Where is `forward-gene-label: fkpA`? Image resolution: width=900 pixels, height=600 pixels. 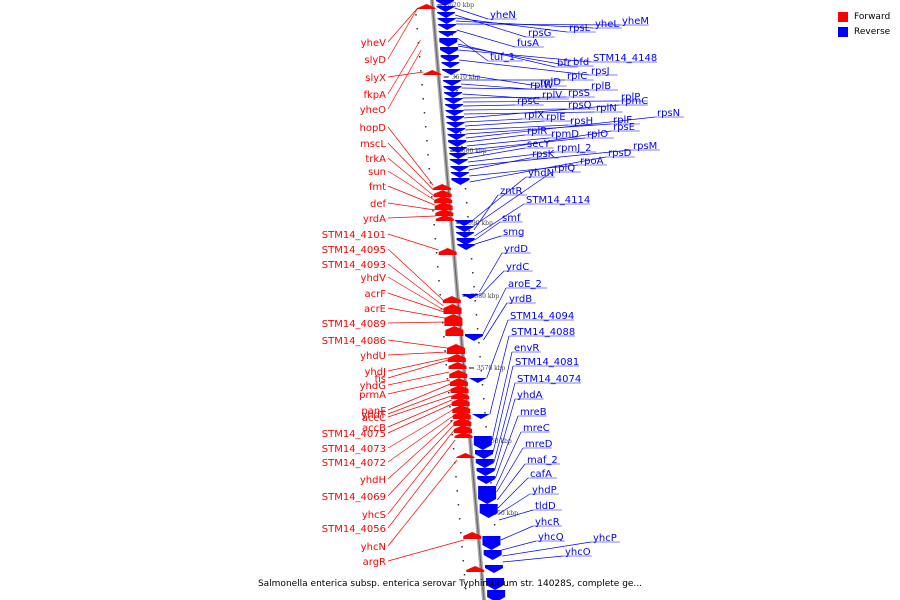
forward-gene-label: fkpA is located at coordinates (375, 95).